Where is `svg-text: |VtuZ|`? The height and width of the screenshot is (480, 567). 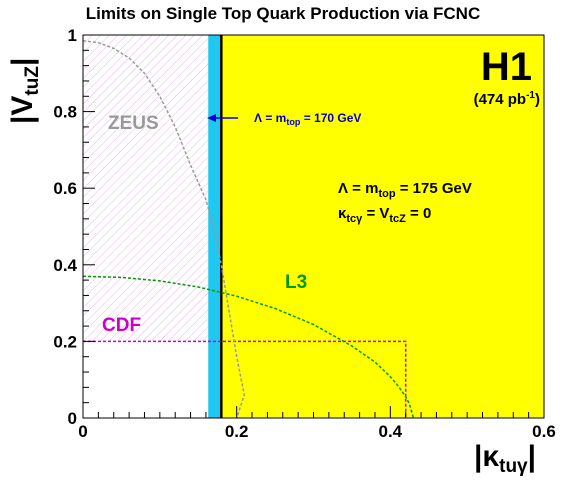 svg-text: |VtuZ| is located at coordinates (24, 91).